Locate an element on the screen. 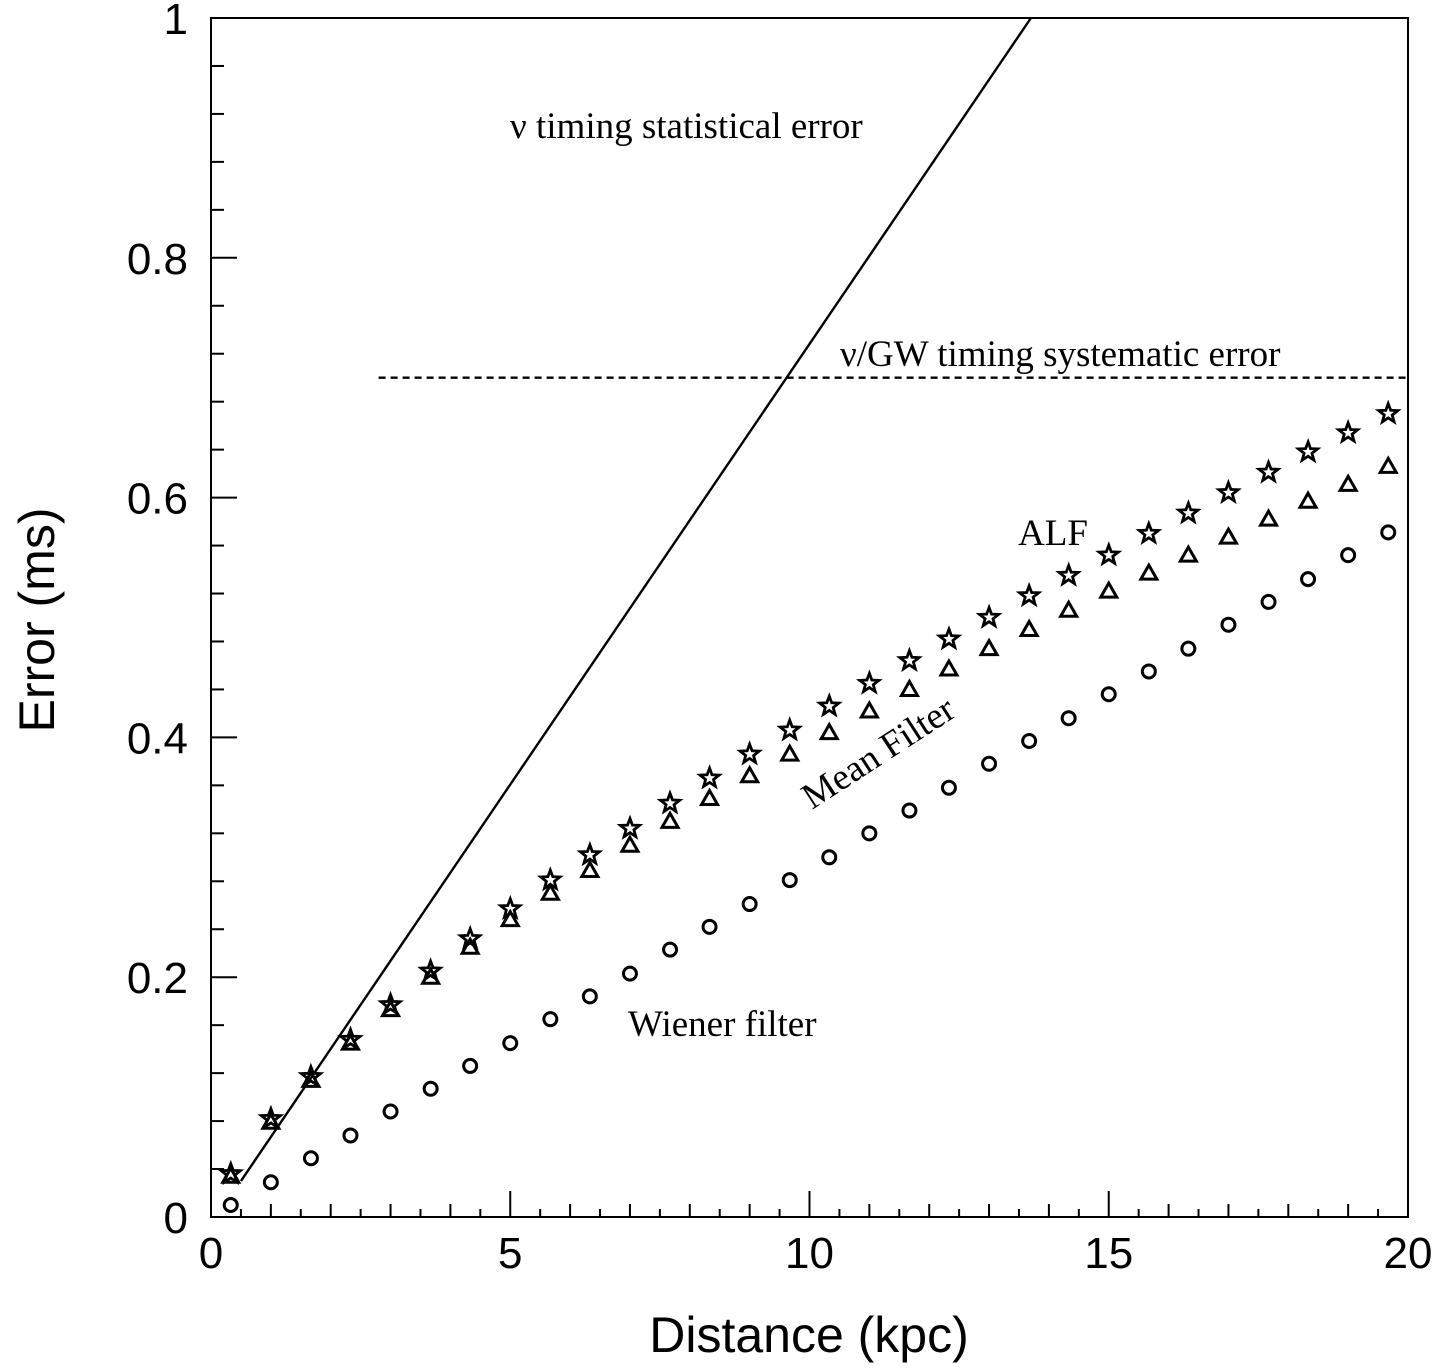  x-axis-title: Distance (kpc) is located at coordinates (809, 1335).